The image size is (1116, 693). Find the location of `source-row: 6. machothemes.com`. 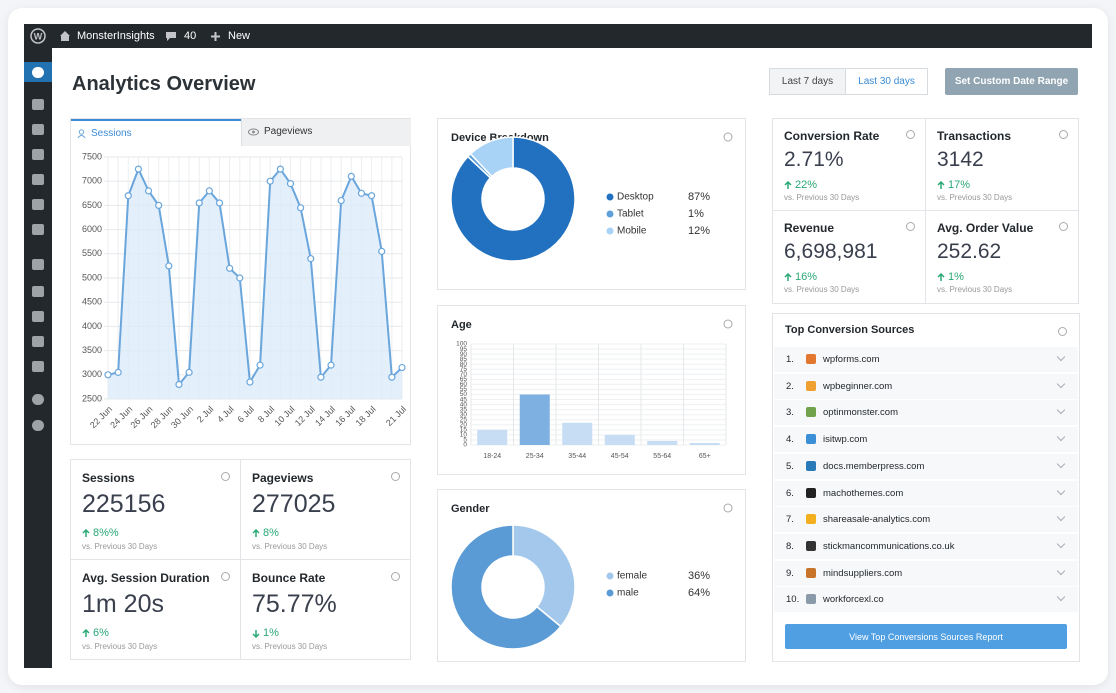

source-row: 6. machothemes.com is located at coordinates (926, 493).